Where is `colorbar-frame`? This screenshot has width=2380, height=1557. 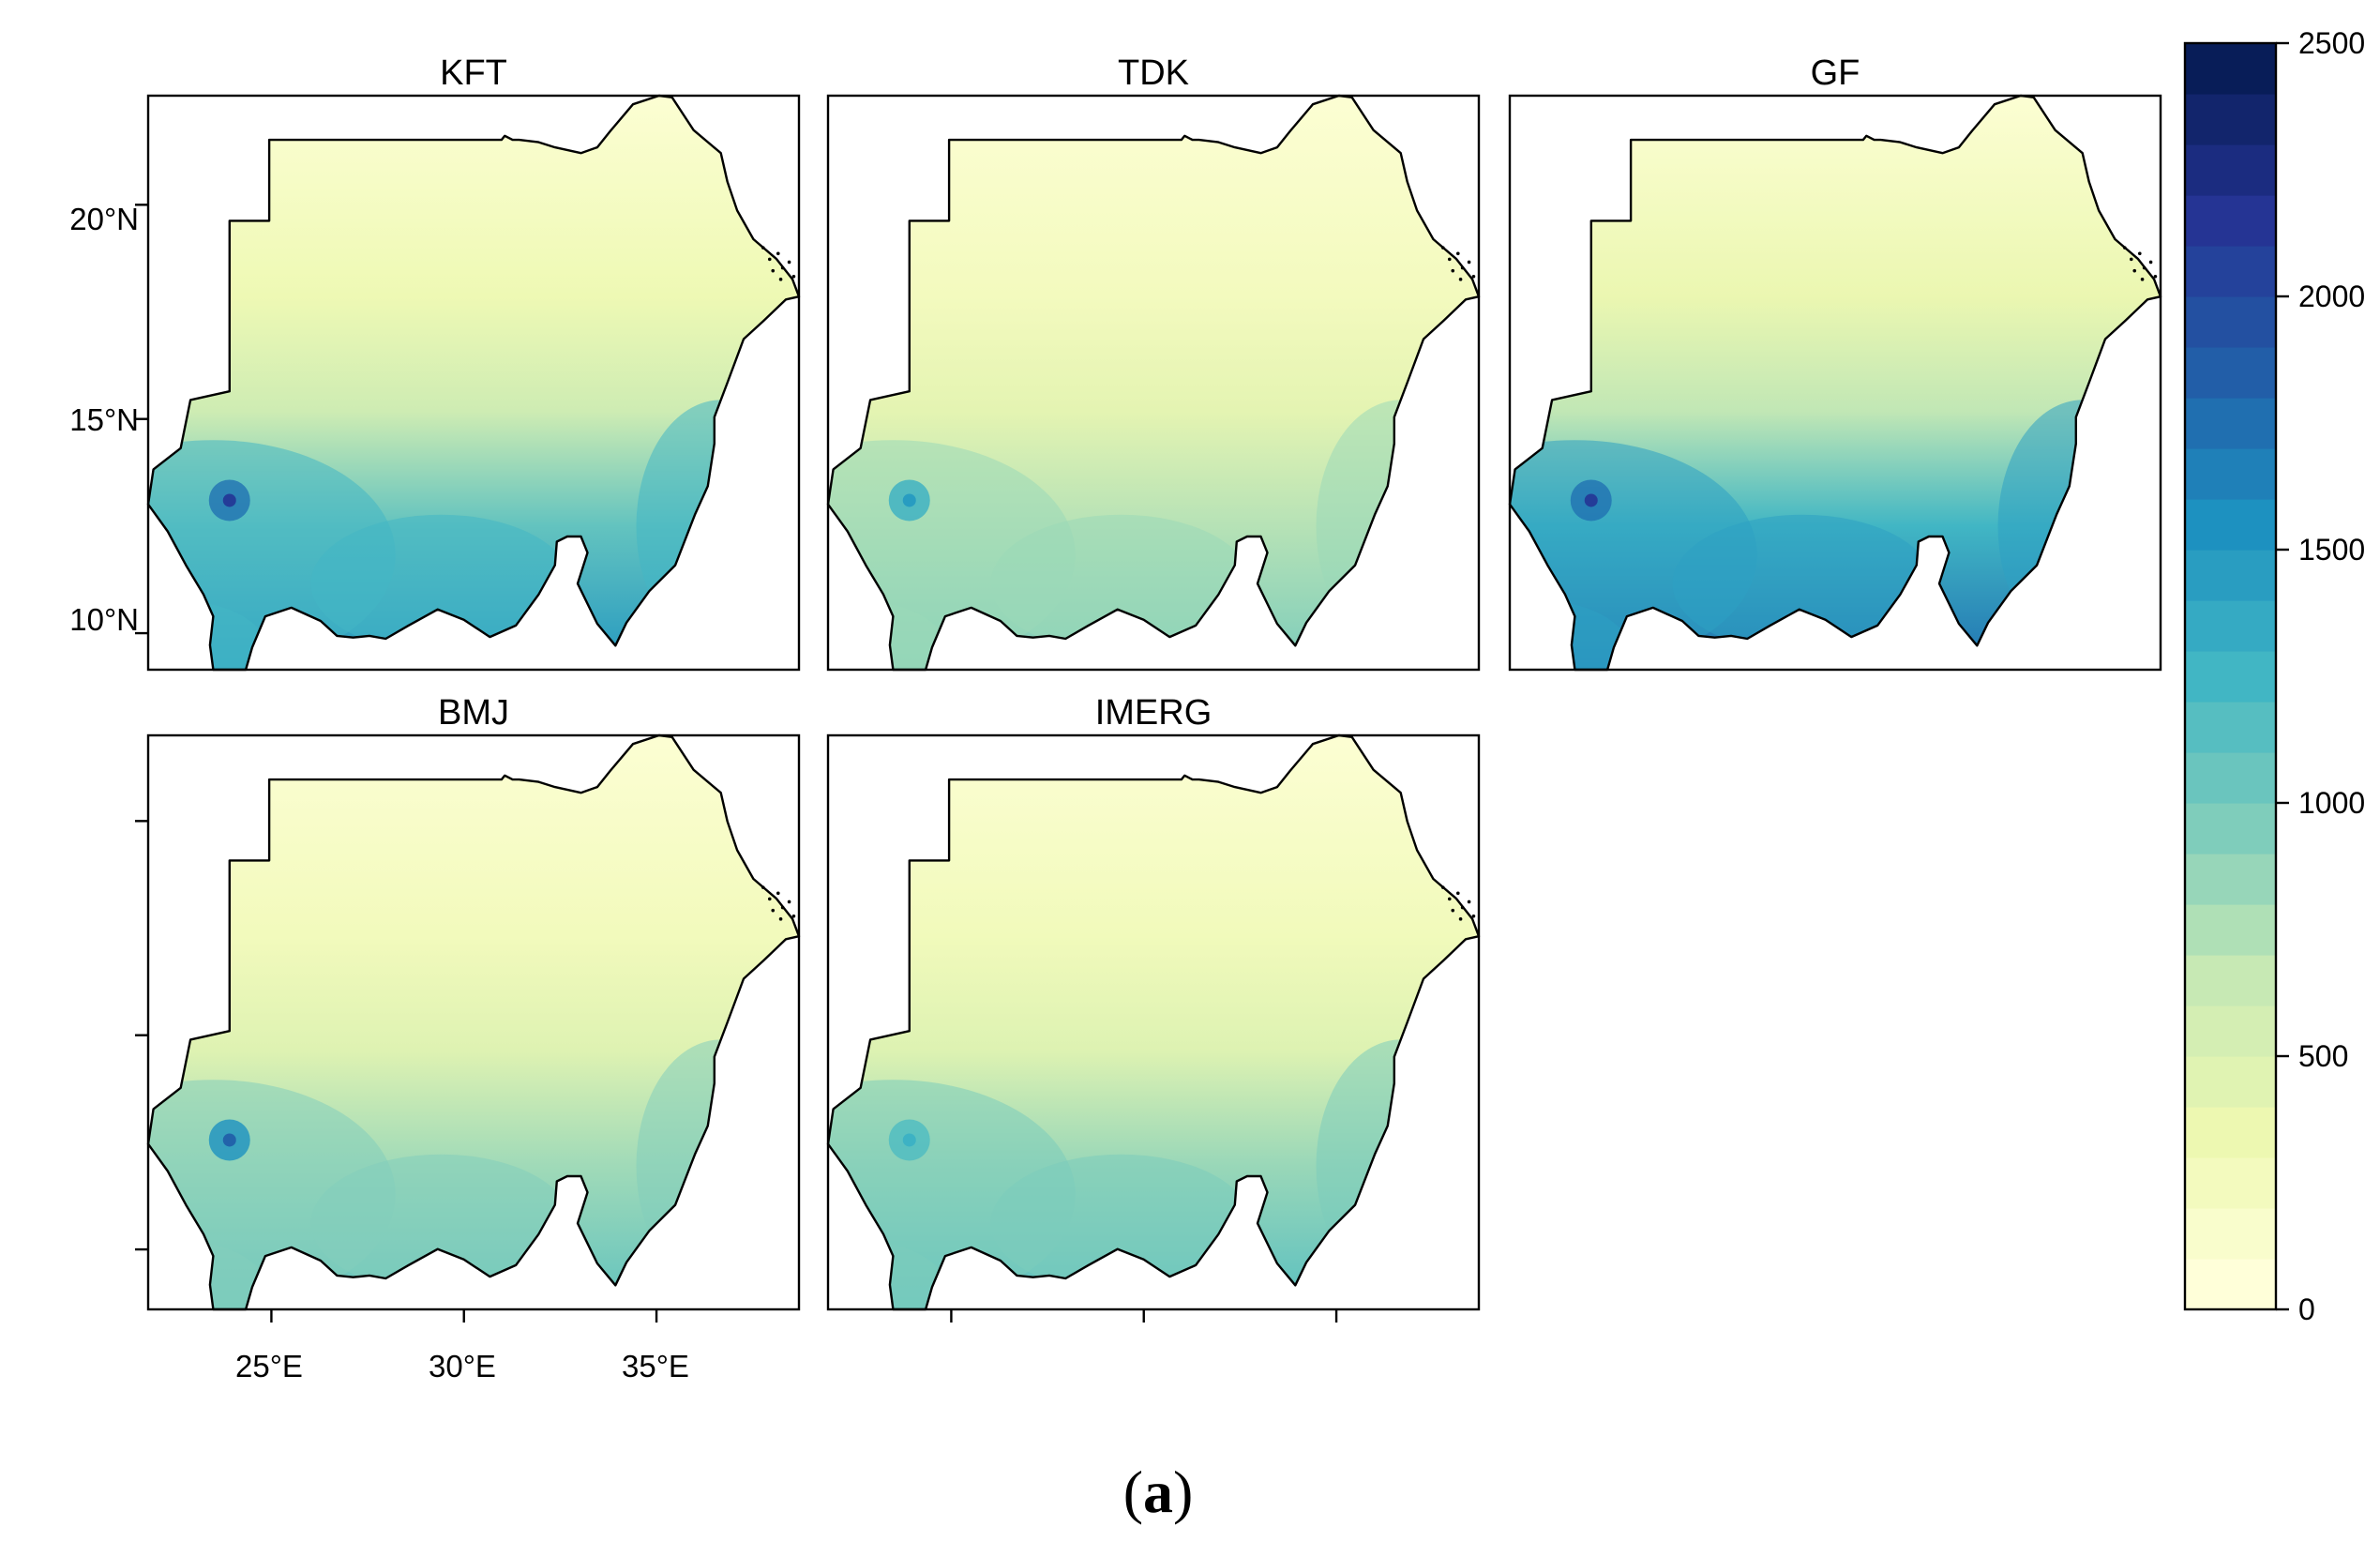
colorbar-frame is located at coordinates (2230, 676).